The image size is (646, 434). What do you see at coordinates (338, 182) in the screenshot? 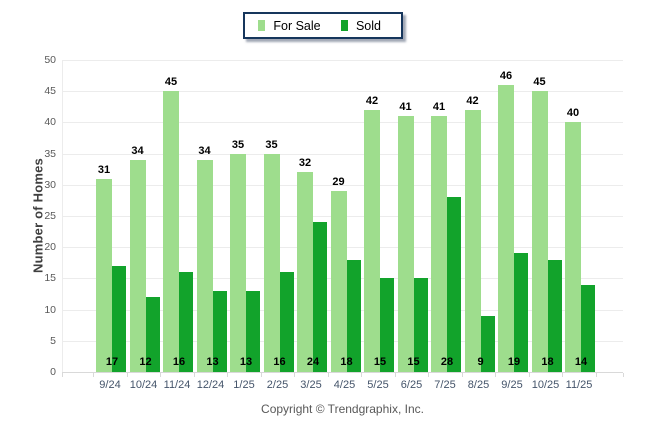
I see `for-sale-value-label: 29` at bounding box center [338, 182].